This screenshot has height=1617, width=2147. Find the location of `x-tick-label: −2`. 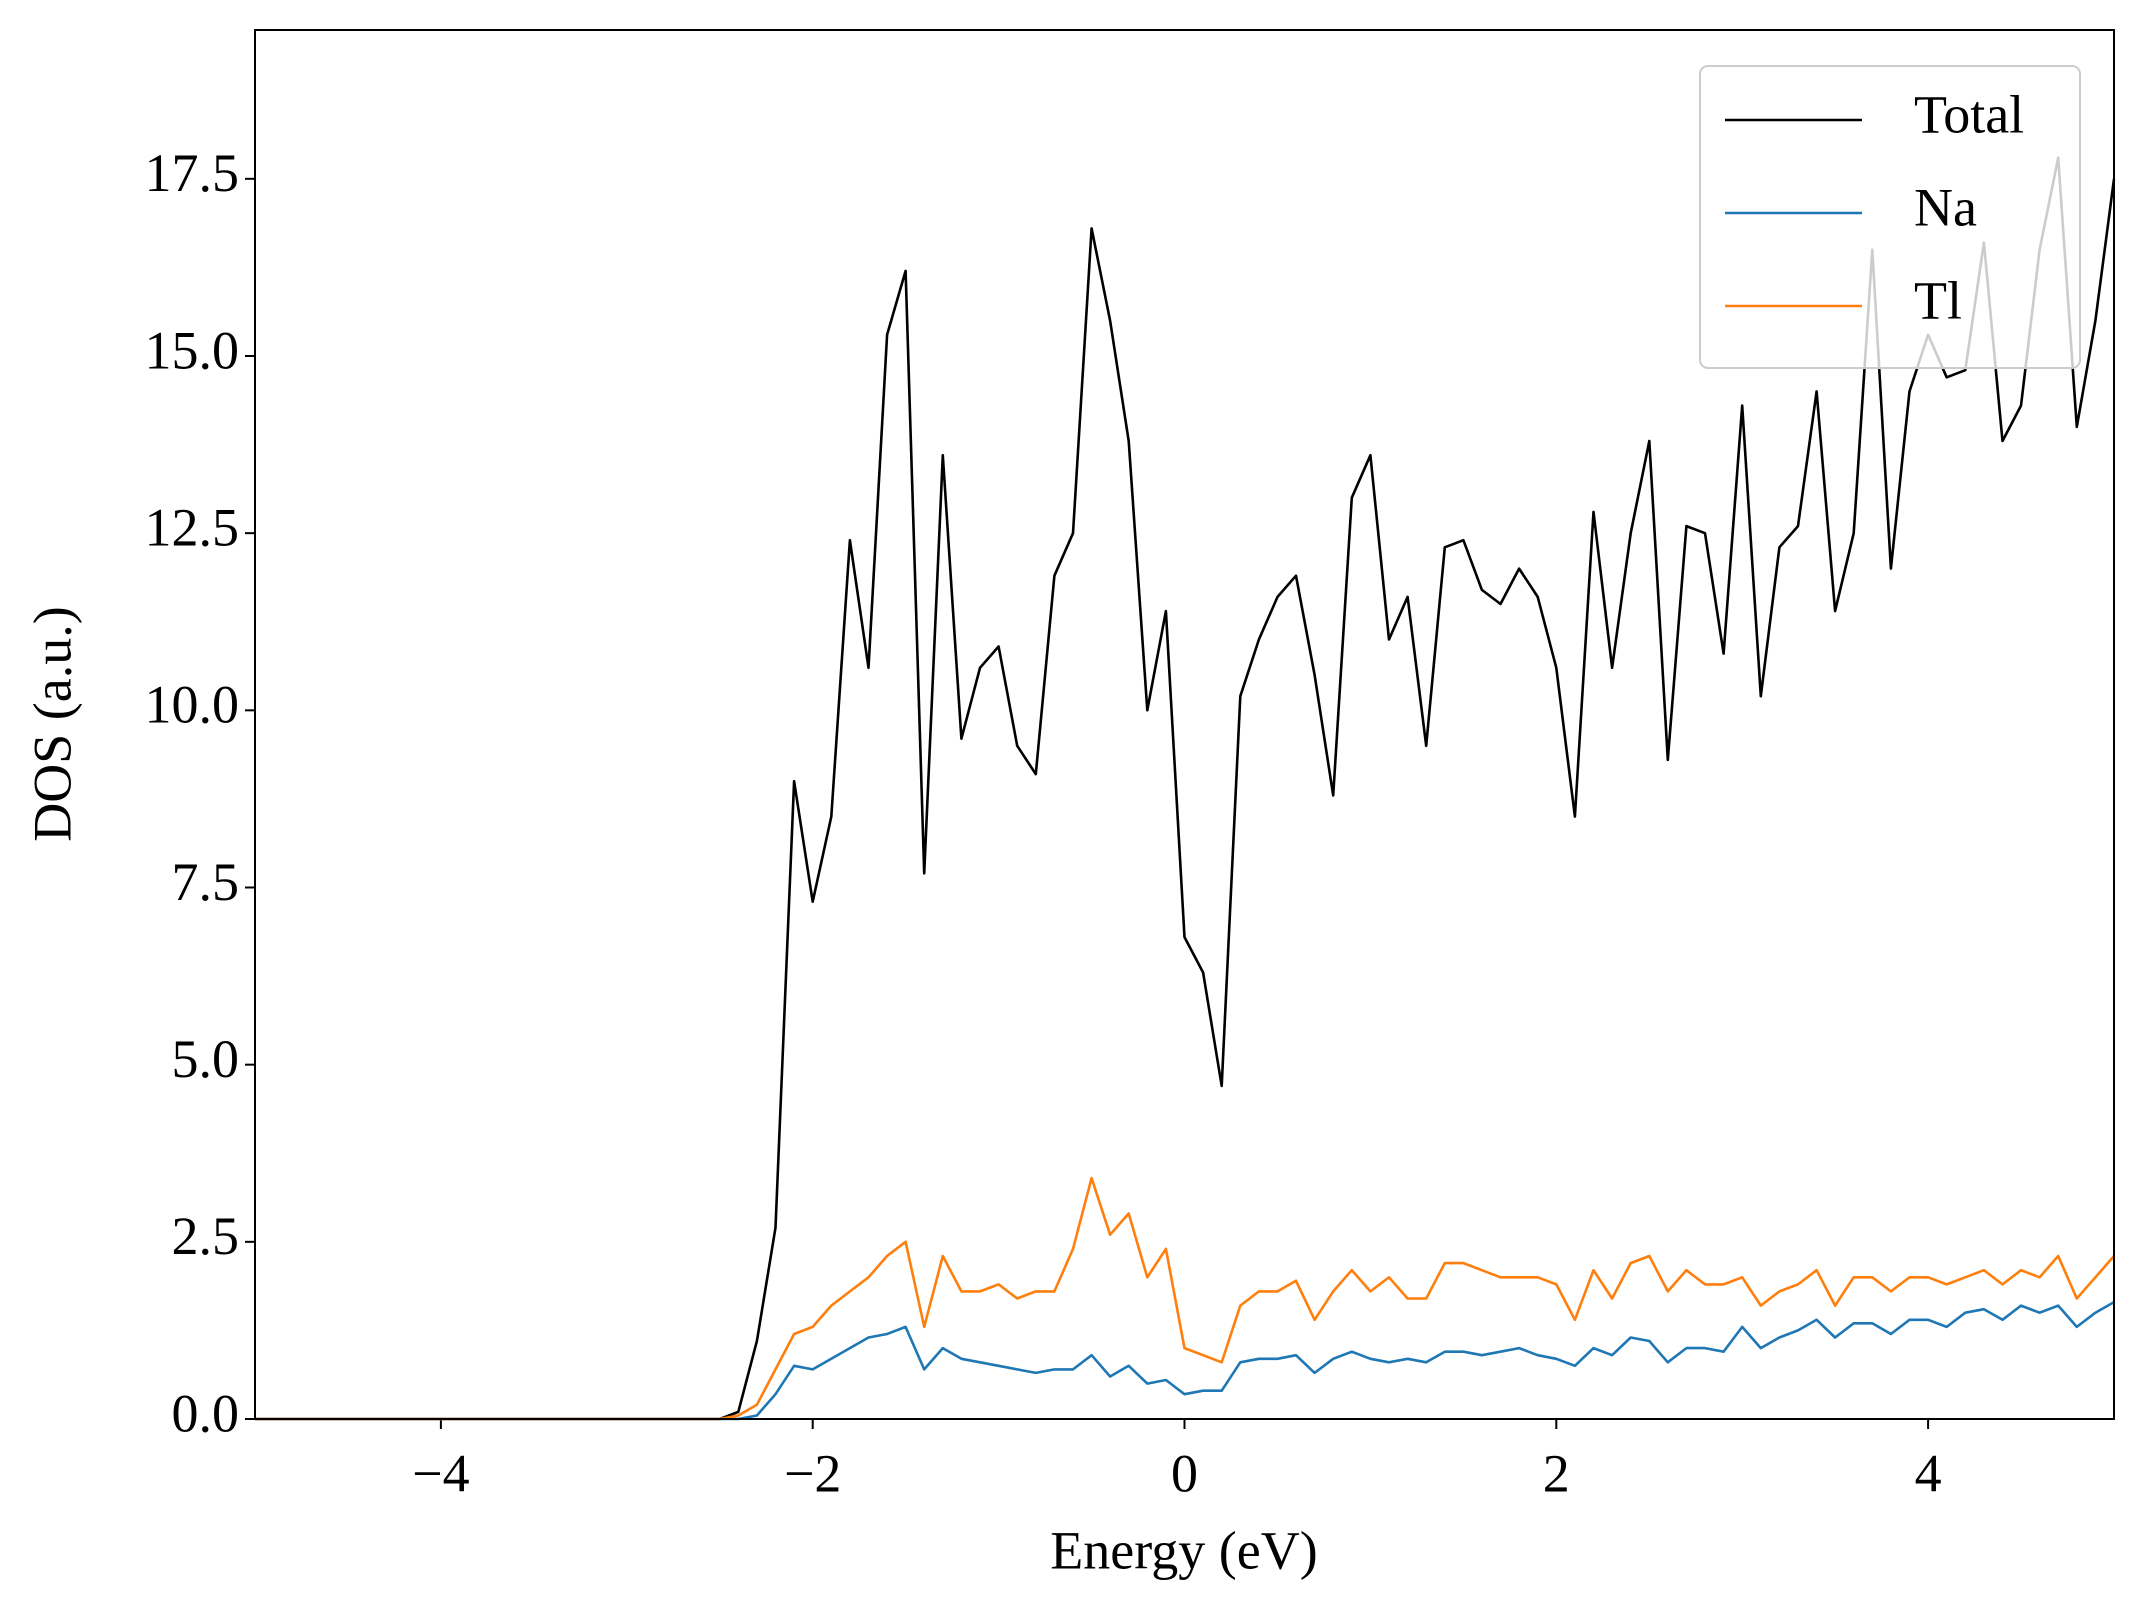

x-tick-label: −2 is located at coordinates (812, 1473).